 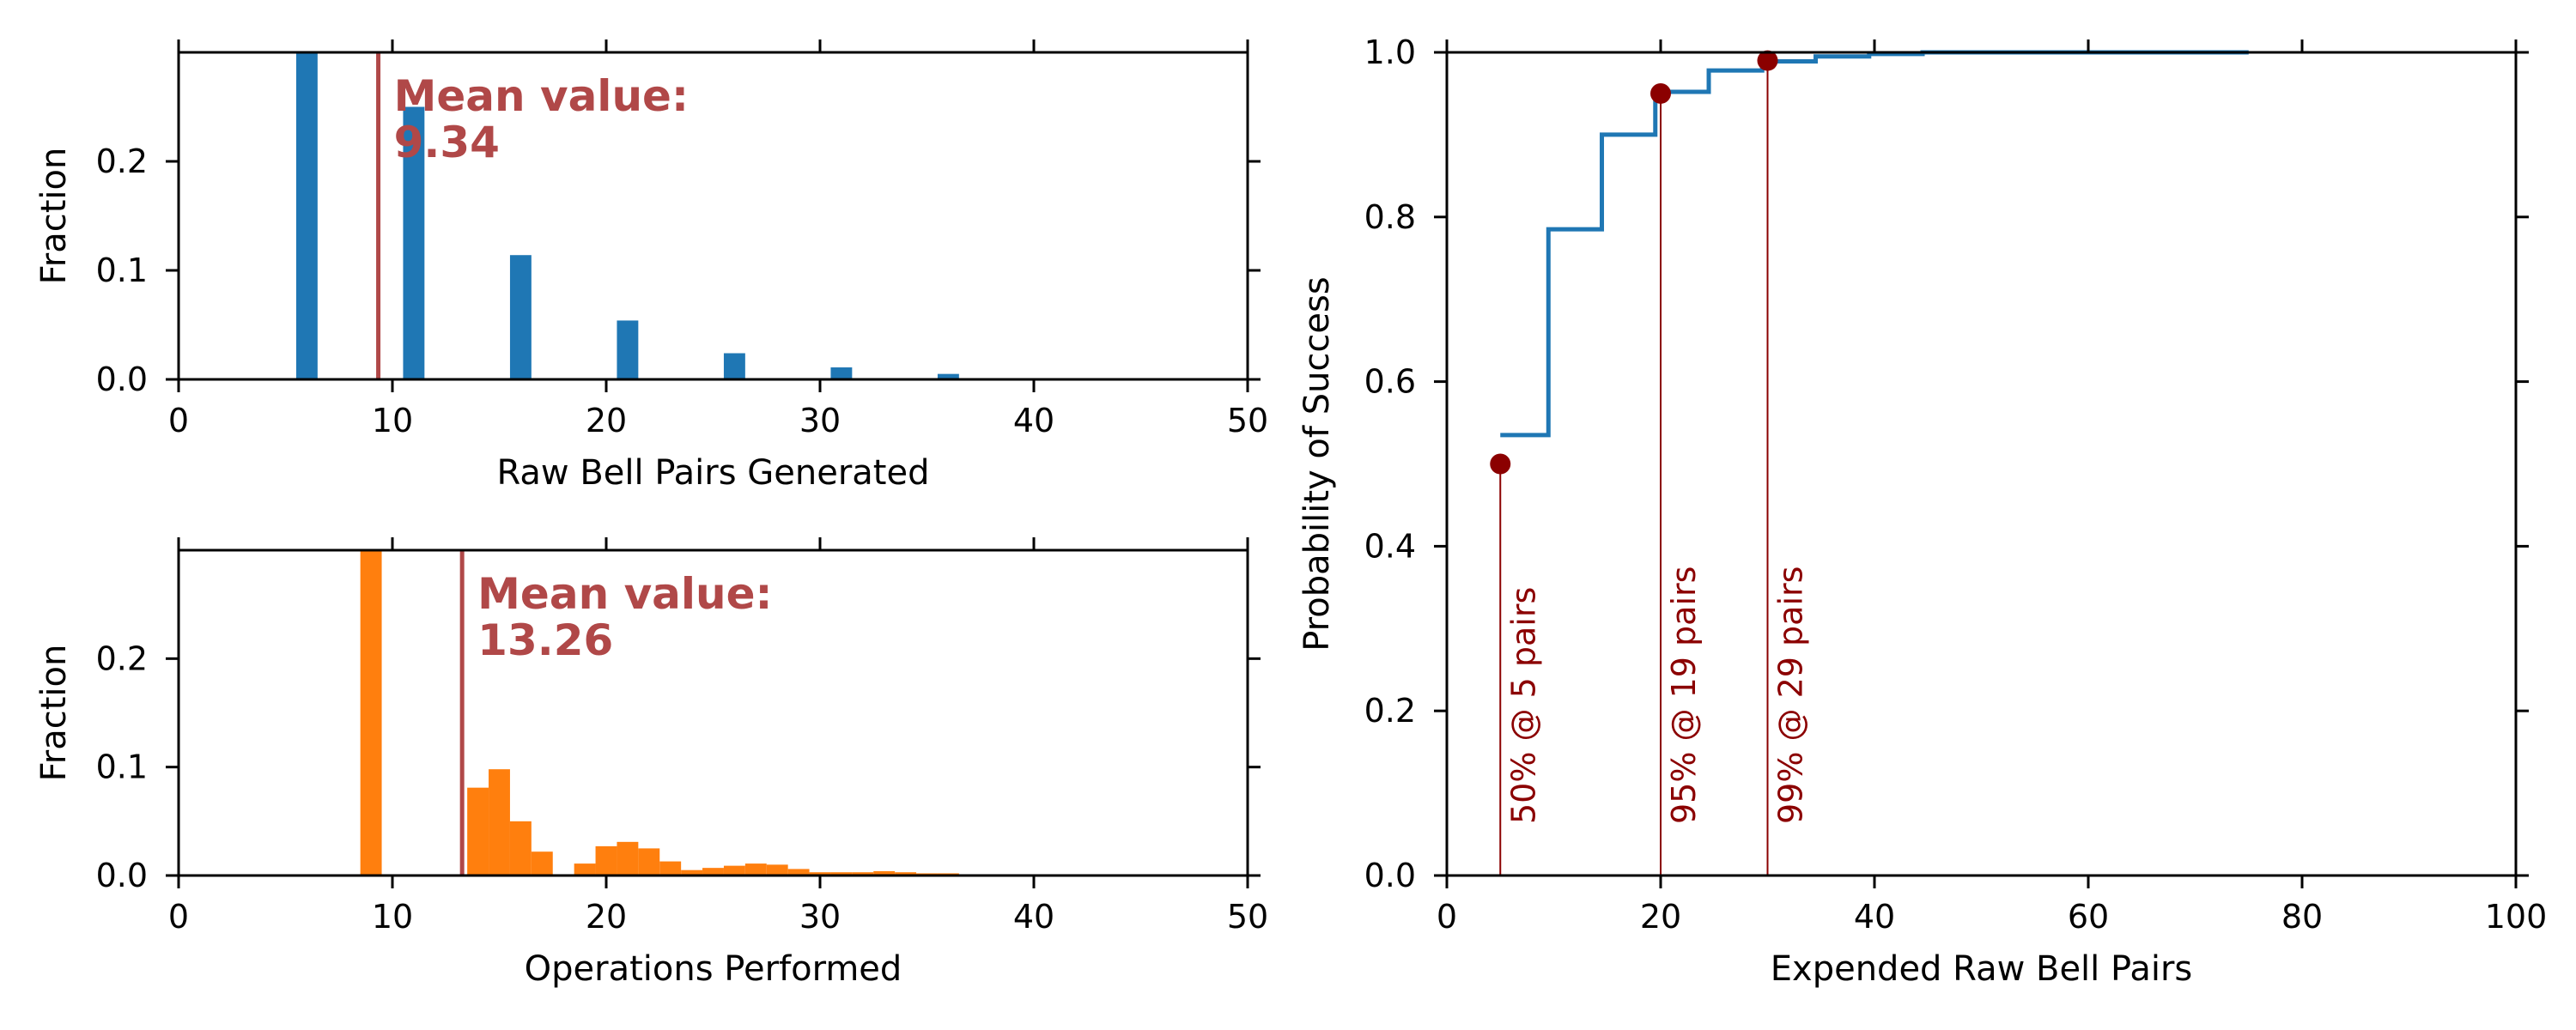 I want to click on x-tick-label: 80, so click(x=2302, y=917).